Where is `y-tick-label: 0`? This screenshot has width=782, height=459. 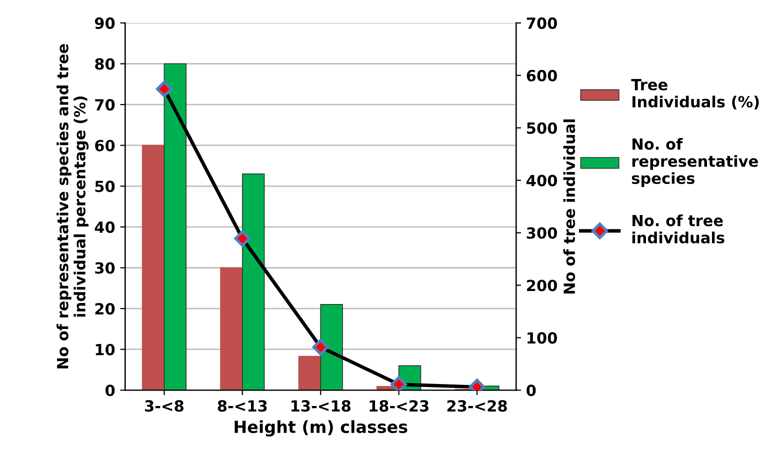 y-tick-label: 0 is located at coordinates (110, 390).